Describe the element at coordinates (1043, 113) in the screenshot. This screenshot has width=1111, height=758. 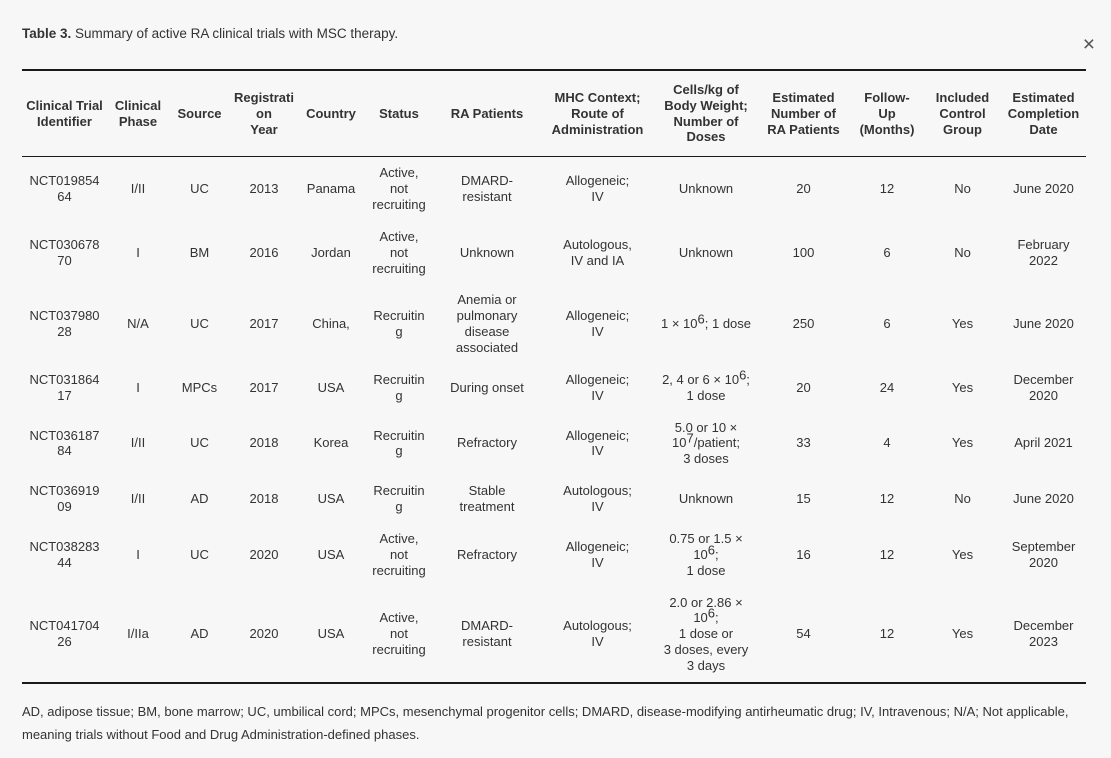
I see `column-header: Estimated Completion Date` at that location.